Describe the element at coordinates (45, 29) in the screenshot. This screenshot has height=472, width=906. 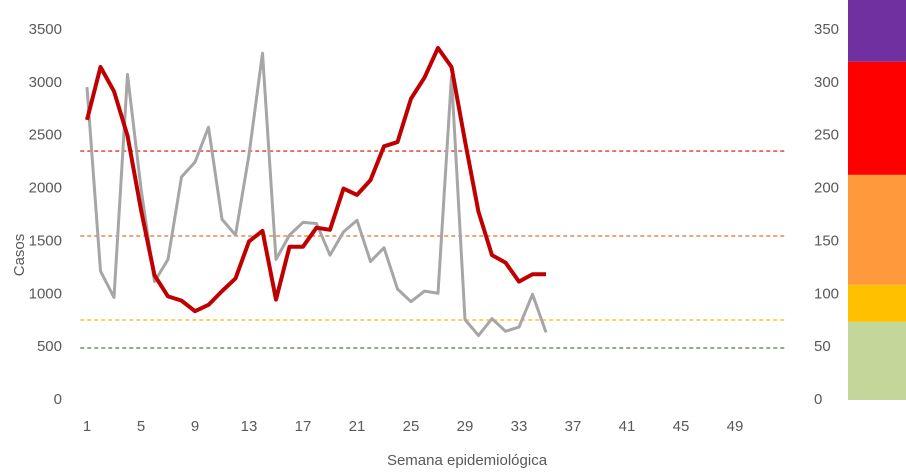
I see `y-tick-label: 3500` at that location.